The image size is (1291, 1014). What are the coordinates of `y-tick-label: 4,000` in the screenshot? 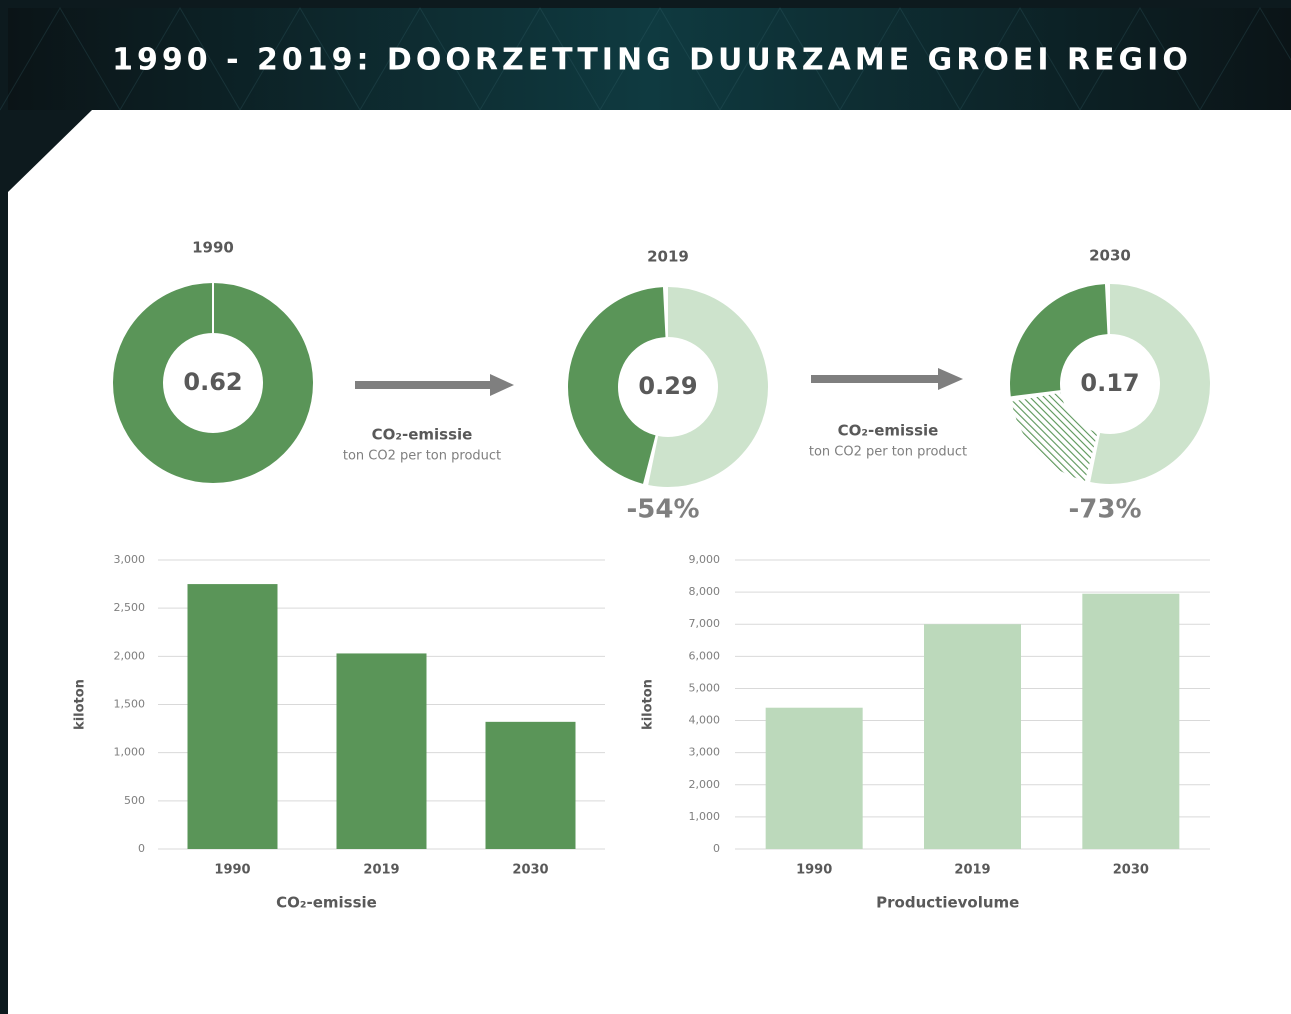 It's located at (705, 720).